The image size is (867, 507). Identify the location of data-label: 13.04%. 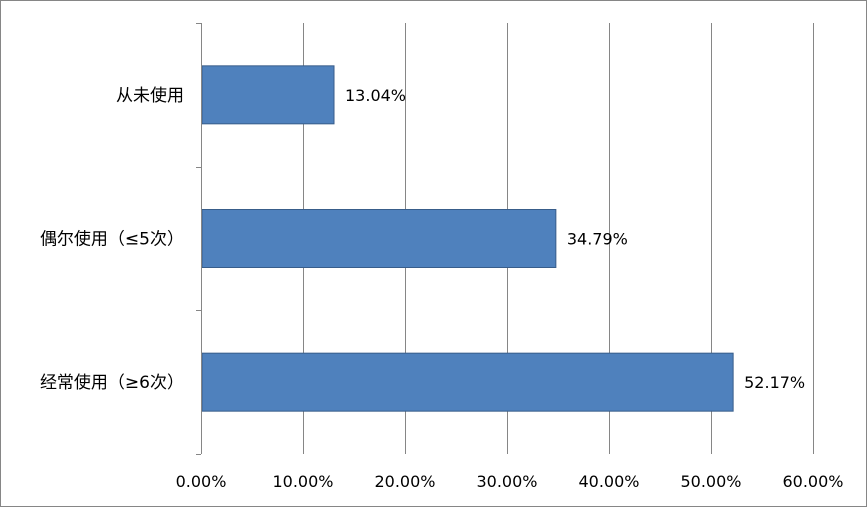
(375, 95).